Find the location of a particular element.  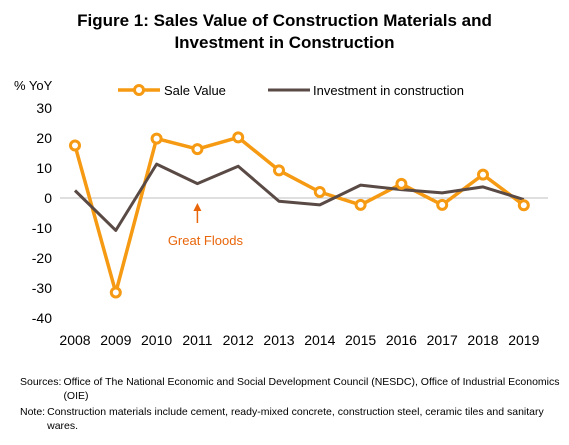

x-tick-label: 2008 is located at coordinates (74, 340).